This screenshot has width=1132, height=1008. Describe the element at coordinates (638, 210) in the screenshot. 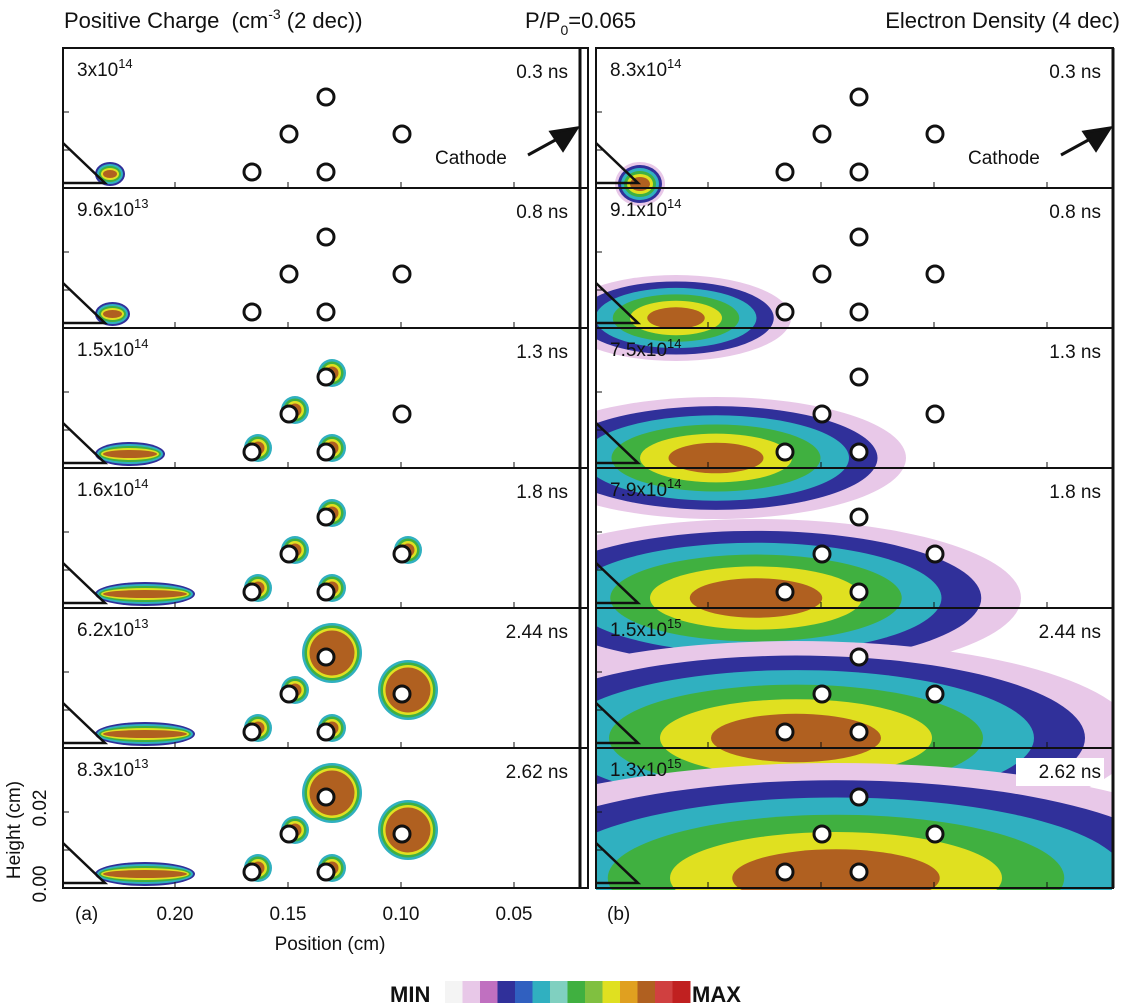

I see `peak-mantissa: 9.1x10` at that location.